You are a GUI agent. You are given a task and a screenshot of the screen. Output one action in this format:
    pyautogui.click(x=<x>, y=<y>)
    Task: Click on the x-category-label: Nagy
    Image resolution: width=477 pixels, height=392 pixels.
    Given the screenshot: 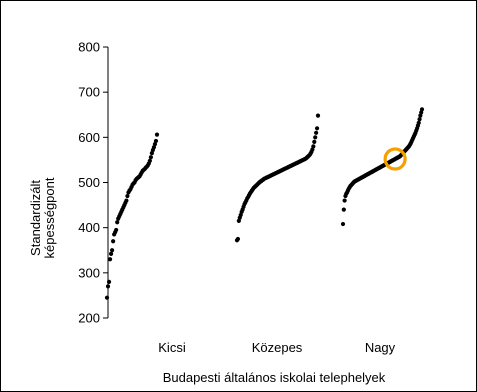 What is the action you would take?
    pyautogui.click(x=380, y=347)
    